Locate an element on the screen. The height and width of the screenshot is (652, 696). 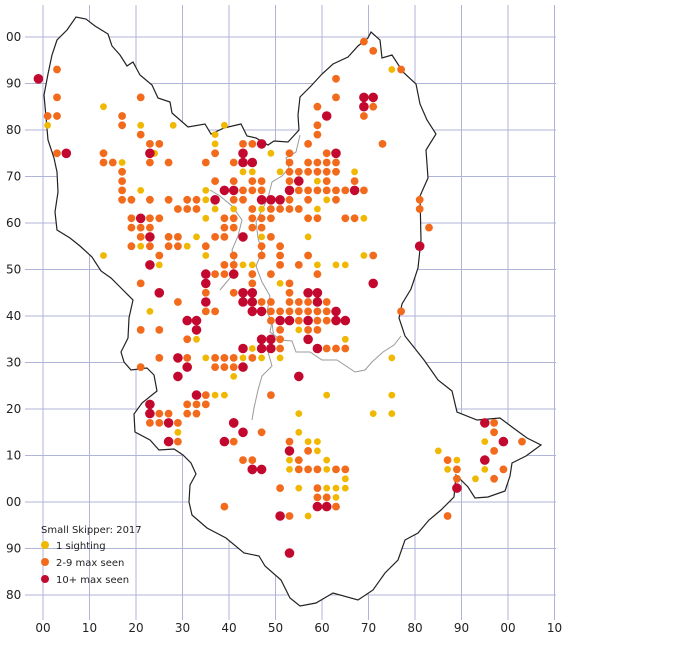
x-tick-label: 50 is located at coordinates (275, 628).